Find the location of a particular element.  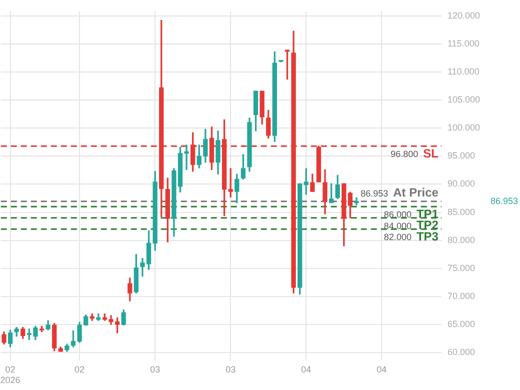

annotation: 96.800 is located at coordinates (404, 154).